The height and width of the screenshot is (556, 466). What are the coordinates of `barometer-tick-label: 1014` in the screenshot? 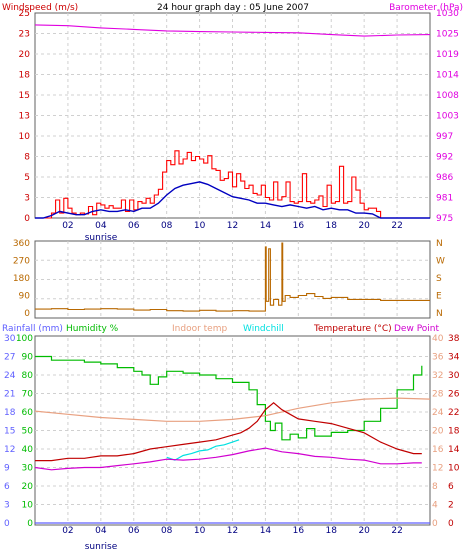 It's located at (447, 76).